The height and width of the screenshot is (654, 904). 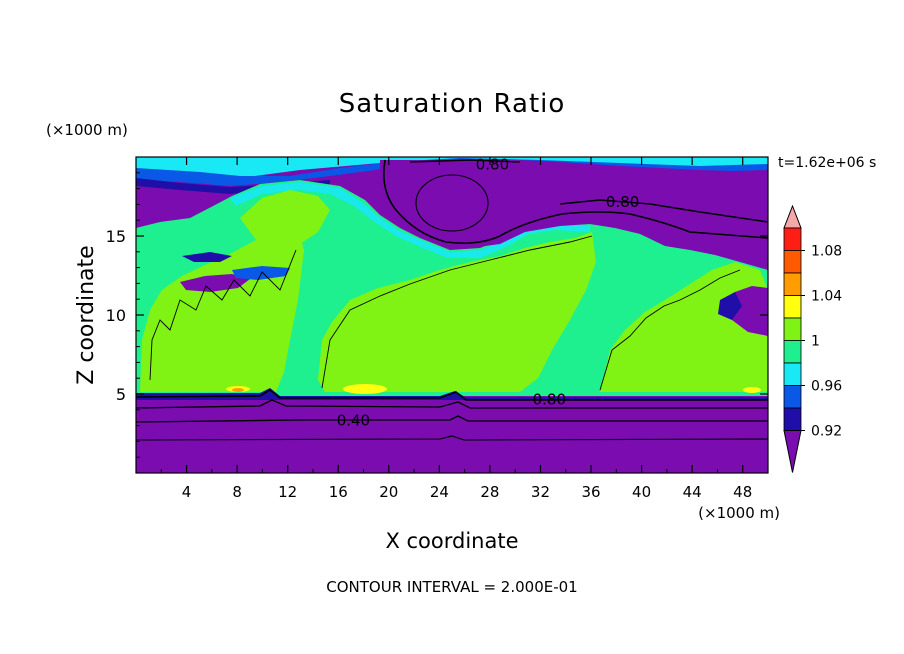 What do you see at coordinates (452, 438) in the screenshot?
I see `contour-020-lower` at bounding box center [452, 438].